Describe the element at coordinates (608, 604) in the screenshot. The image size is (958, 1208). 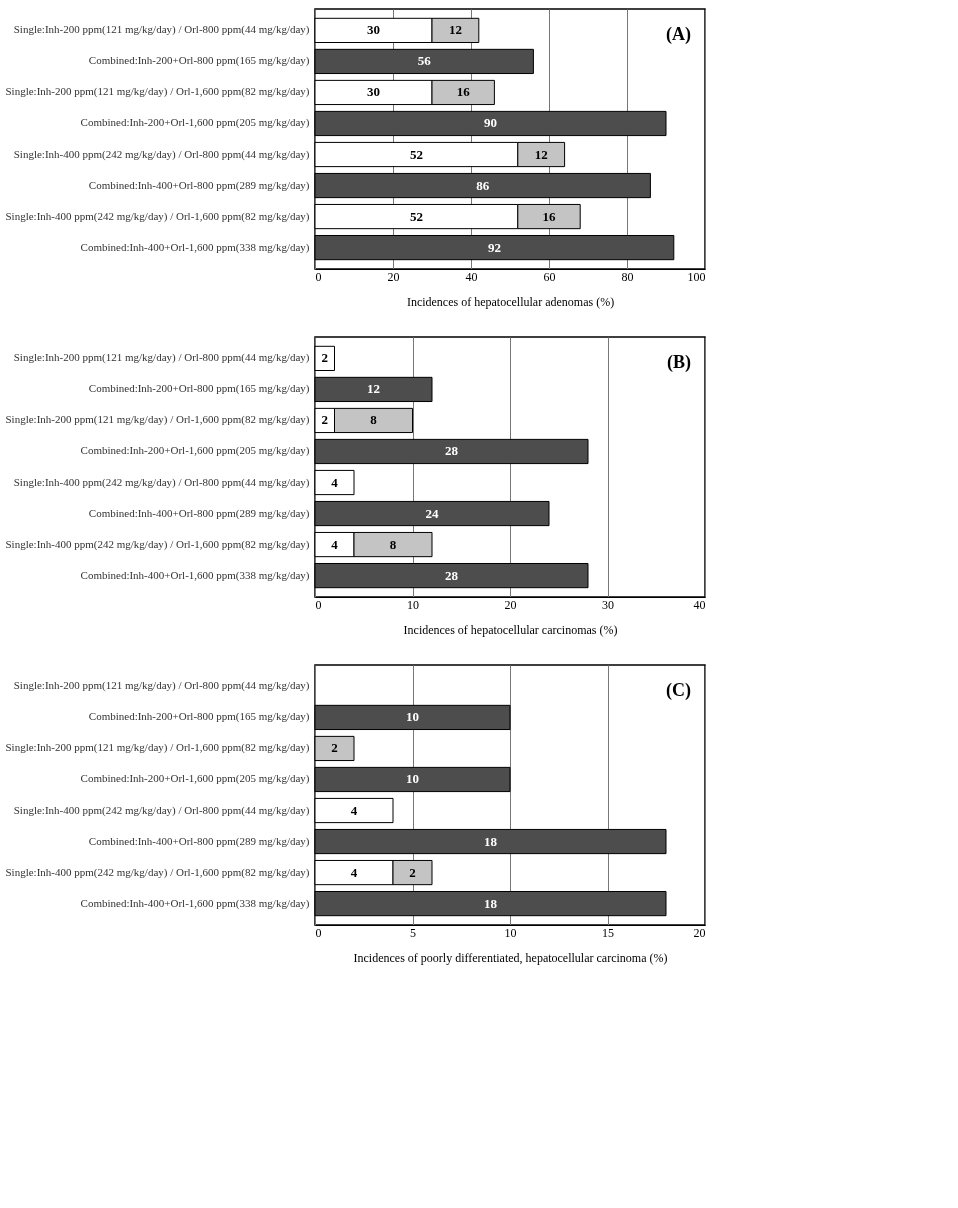
I see `x-tick-label: 30` at that location.